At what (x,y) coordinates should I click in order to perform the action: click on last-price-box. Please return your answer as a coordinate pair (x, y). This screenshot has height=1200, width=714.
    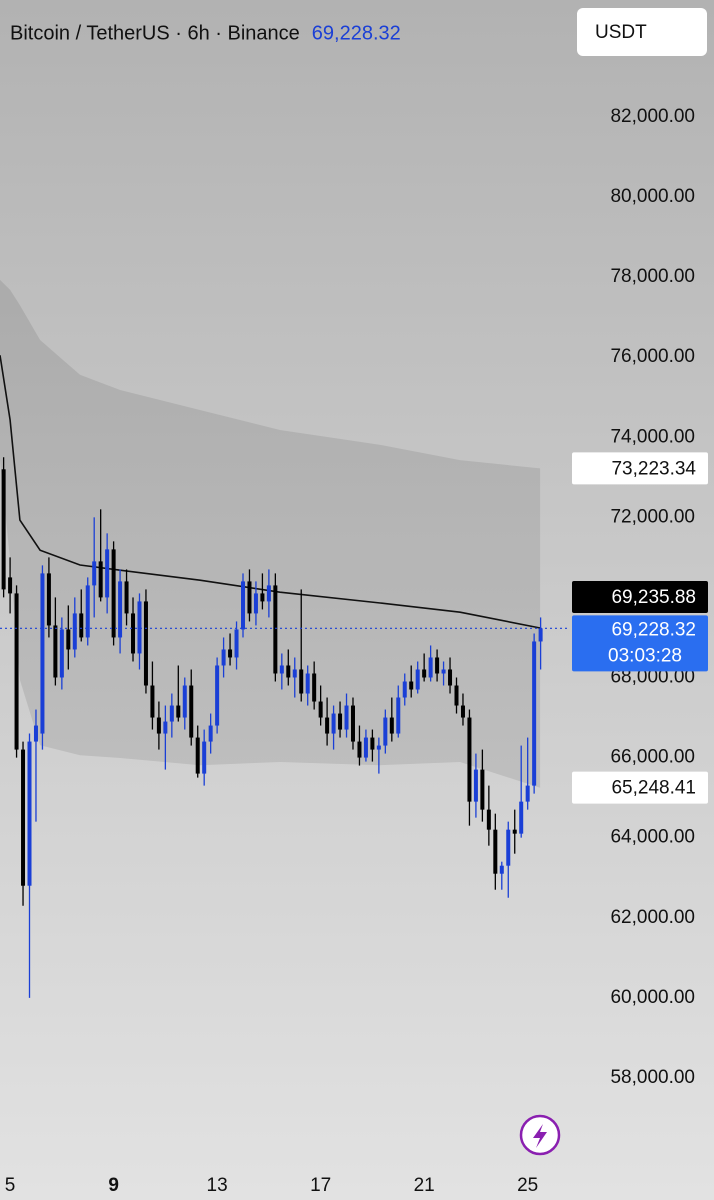
    Looking at the image, I should click on (640, 643).